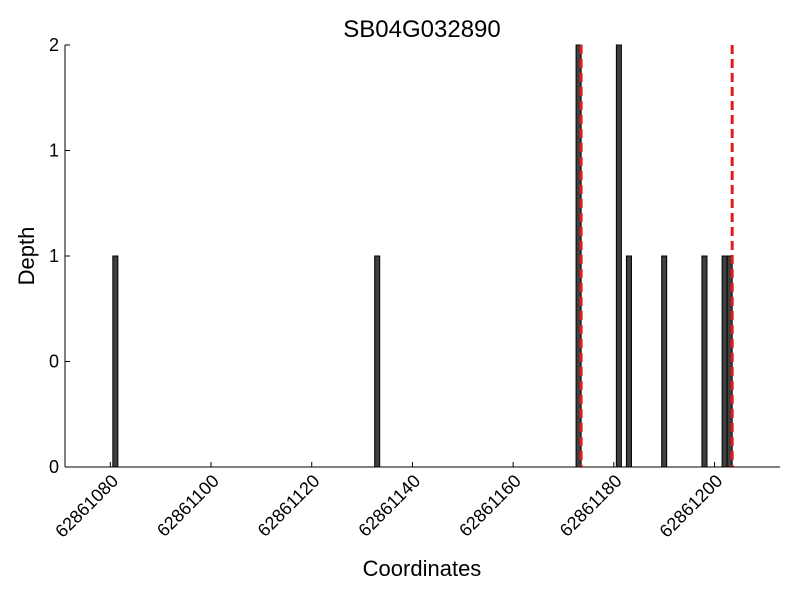 The height and width of the screenshot is (600, 800). Describe the element at coordinates (54, 151) in the screenshot. I see `y-tick-label-3: 1` at that location.